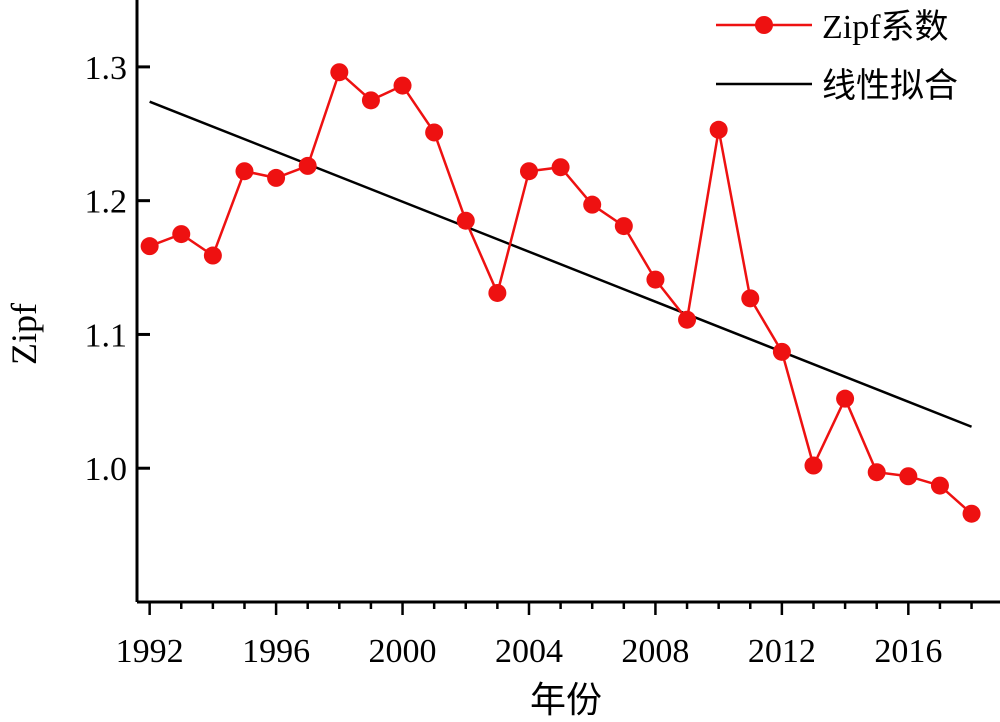  Describe the element at coordinates (106, 68) in the screenshot. I see `y-tick-label: 1.3` at that location.